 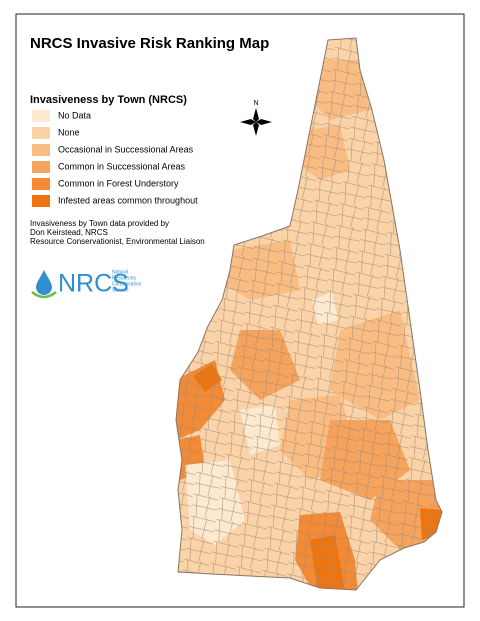 What do you see at coordinates (255, 103) in the screenshot?
I see `north-label: N` at bounding box center [255, 103].